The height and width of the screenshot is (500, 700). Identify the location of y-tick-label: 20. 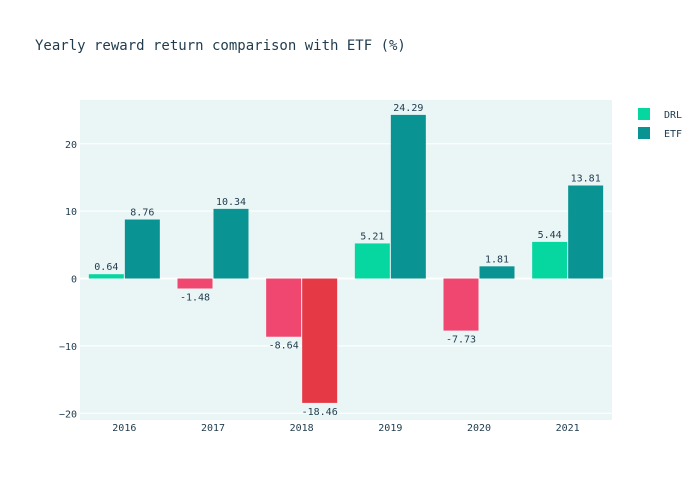
(71, 145).